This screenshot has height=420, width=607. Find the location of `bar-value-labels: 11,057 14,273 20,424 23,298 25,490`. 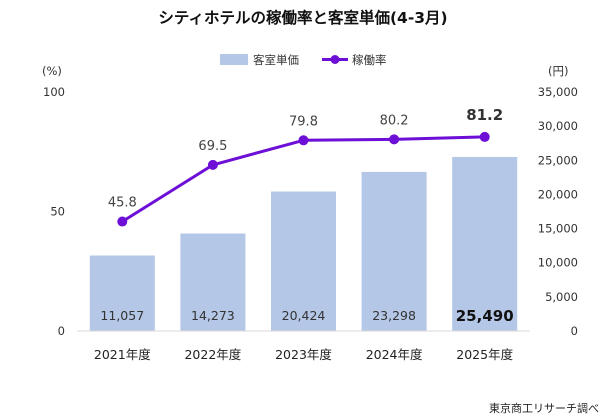

bar-value-labels: 11,057 14,273 20,424 23,298 25,490 is located at coordinates (306, 316).